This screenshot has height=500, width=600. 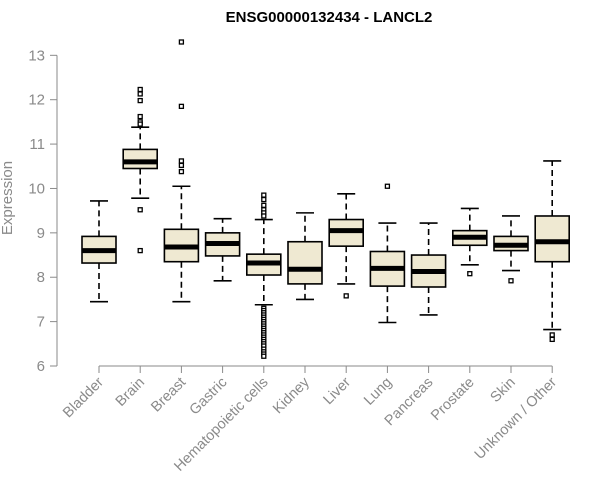 What do you see at coordinates (36, 100) in the screenshot?
I see `y-tick-label: 12` at bounding box center [36, 100].